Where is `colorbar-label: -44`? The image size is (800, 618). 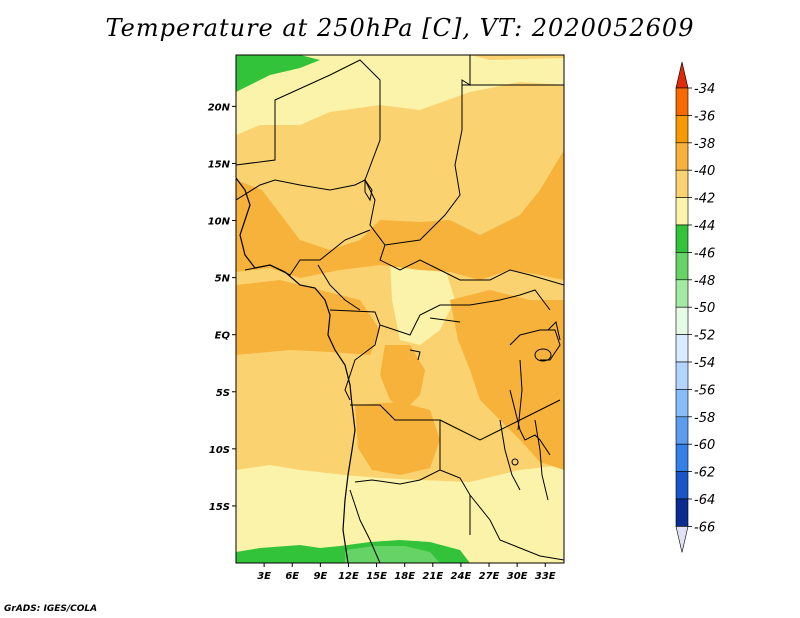
colorbar-label: -44 is located at coordinates (704, 226).